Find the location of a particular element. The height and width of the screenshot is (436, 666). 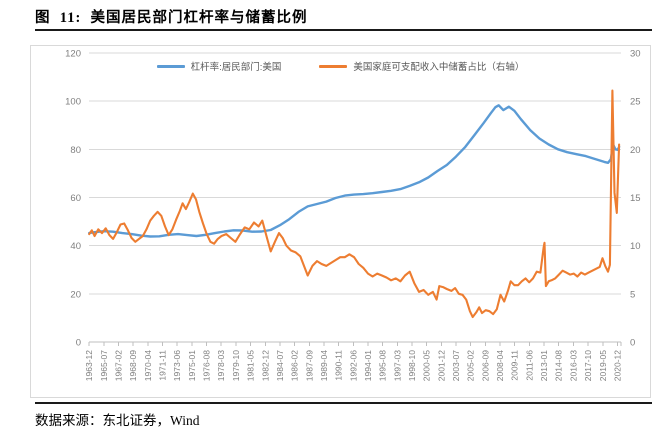

x-tick-label: 1994-01 is located at coordinates (368, 365).